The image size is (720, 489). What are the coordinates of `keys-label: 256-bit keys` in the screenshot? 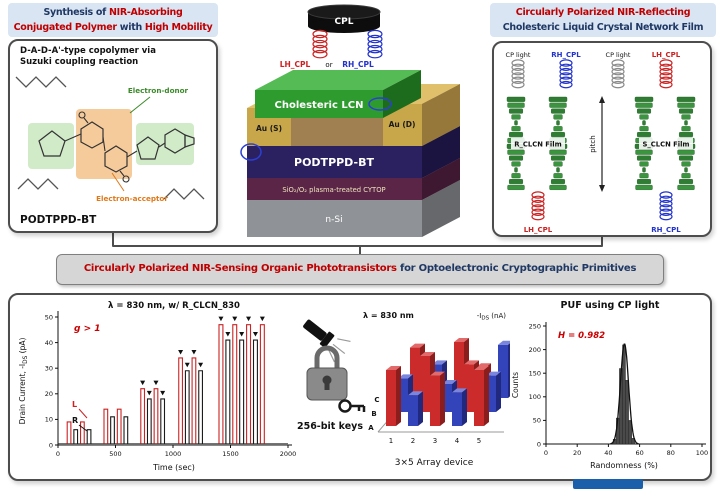 It's located at (330, 426).